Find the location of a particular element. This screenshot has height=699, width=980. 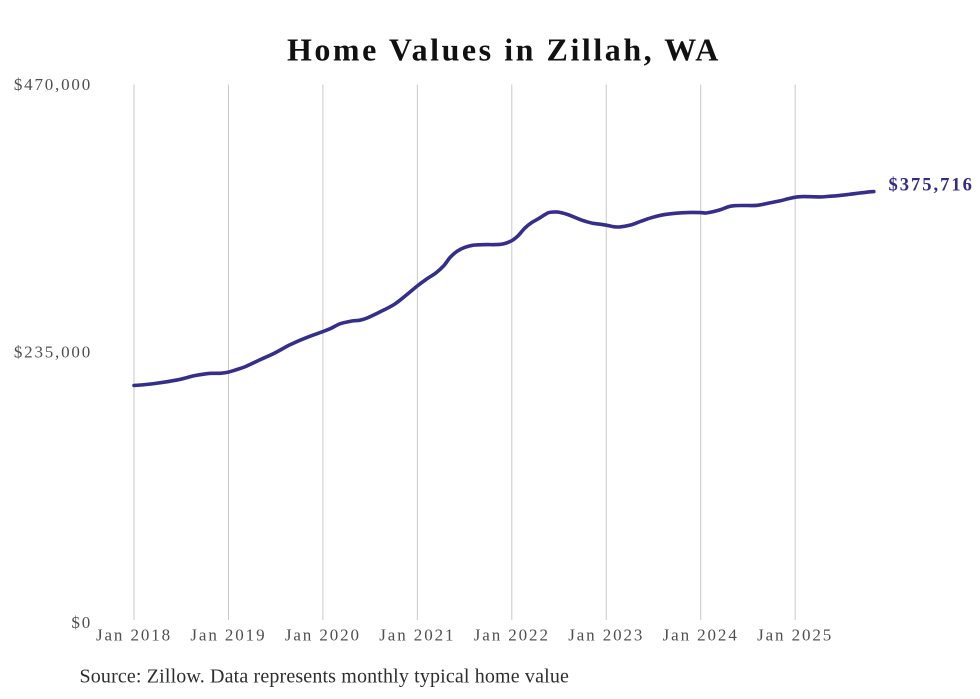

svg-text: Jan 2019 is located at coordinates (228, 635).